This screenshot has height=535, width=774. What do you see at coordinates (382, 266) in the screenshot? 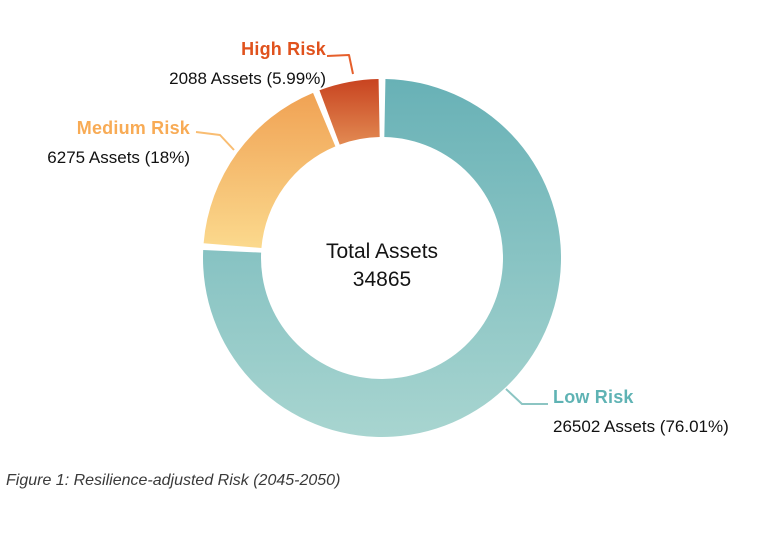
I see `donut-center-label: Total Assets 34865` at bounding box center [382, 266].